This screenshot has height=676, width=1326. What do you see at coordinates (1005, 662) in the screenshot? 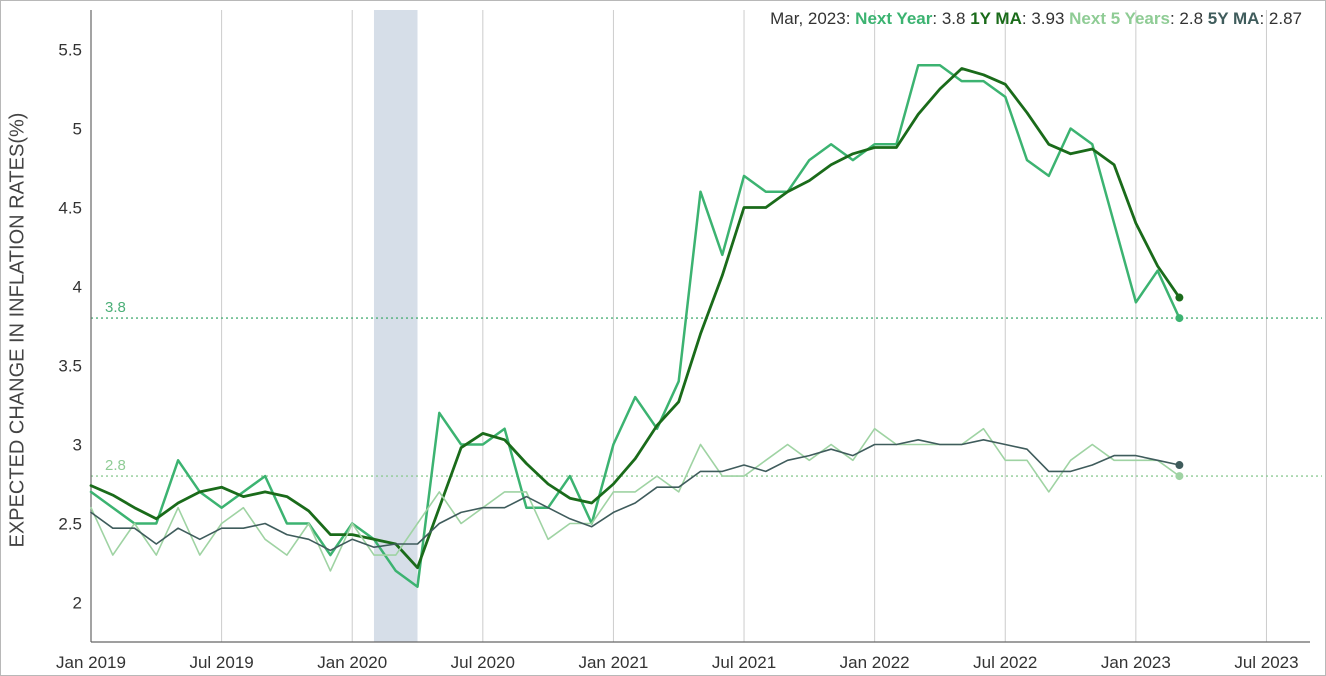
I see `x-tick-label: Jul 2022` at bounding box center [1005, 662].